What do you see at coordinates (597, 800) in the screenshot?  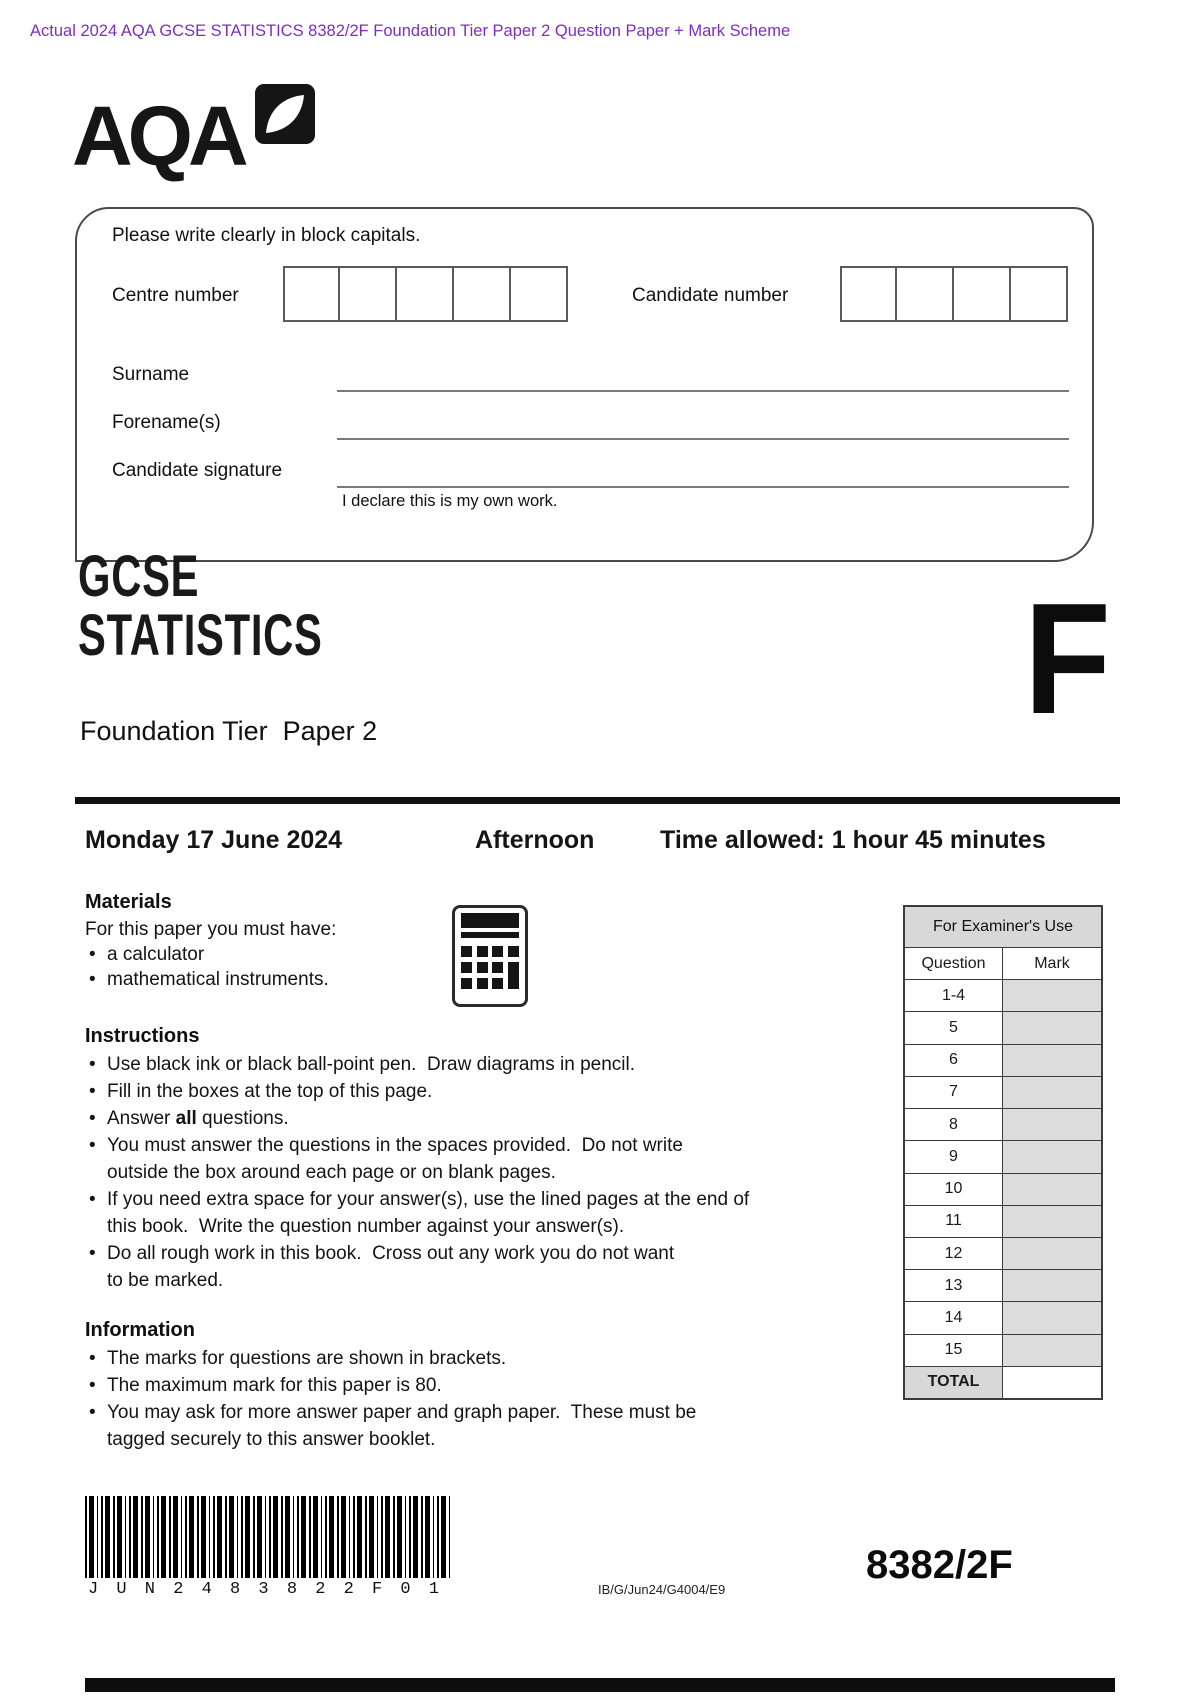 I see `divider-rule` at bounding box center [597, 800].